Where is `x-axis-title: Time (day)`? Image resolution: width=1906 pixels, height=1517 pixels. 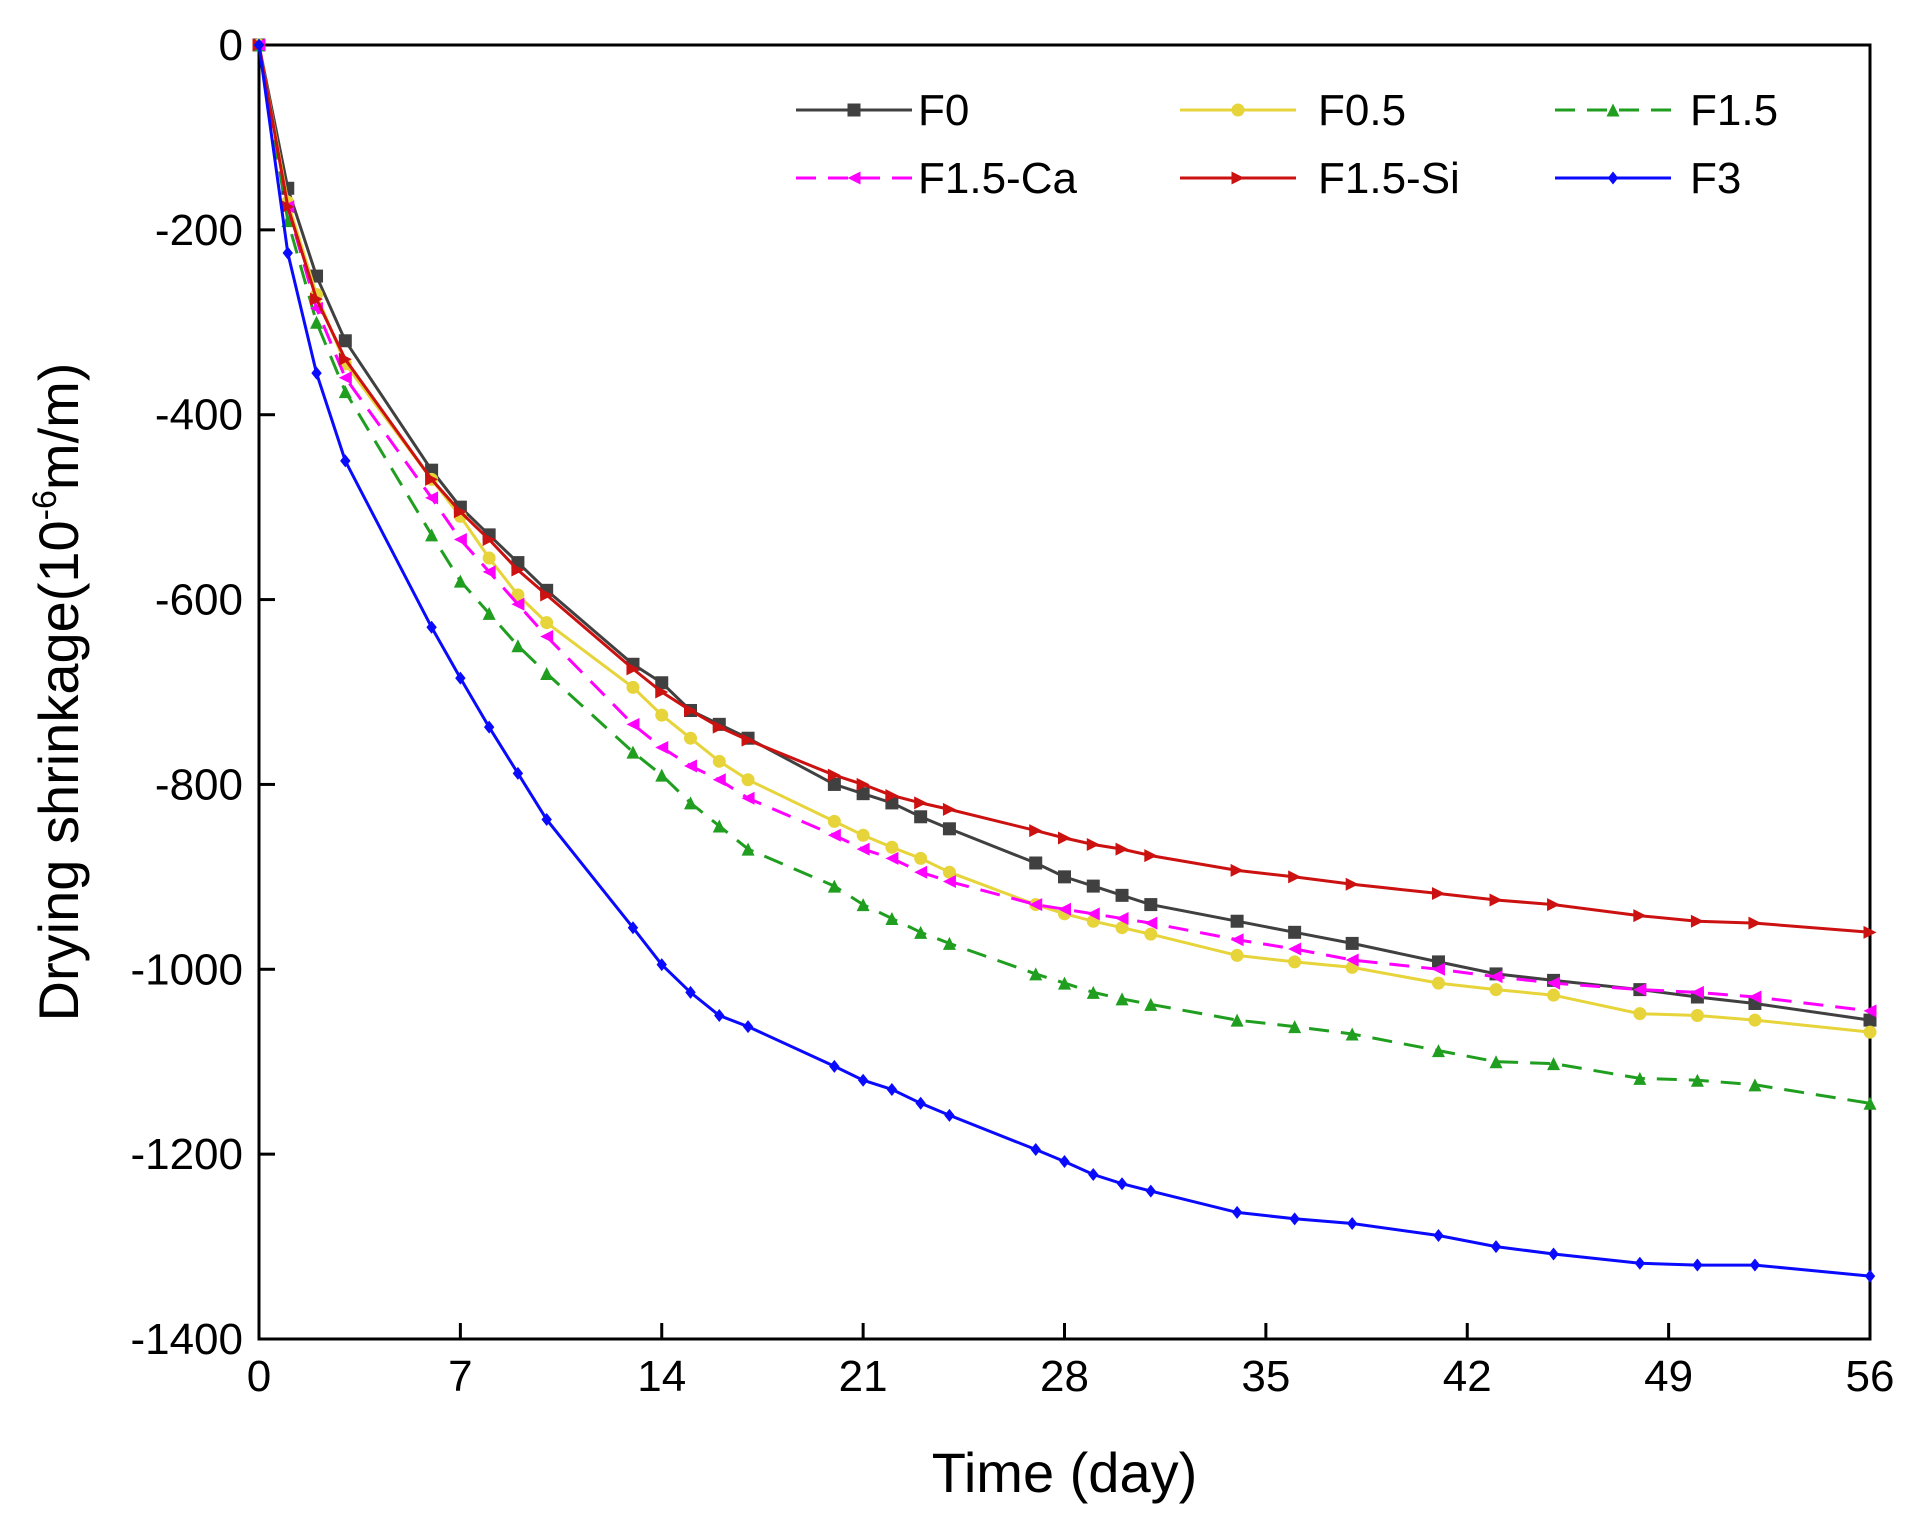 x-axis-title: Time (day) is located at coordinates (1065, 1472).